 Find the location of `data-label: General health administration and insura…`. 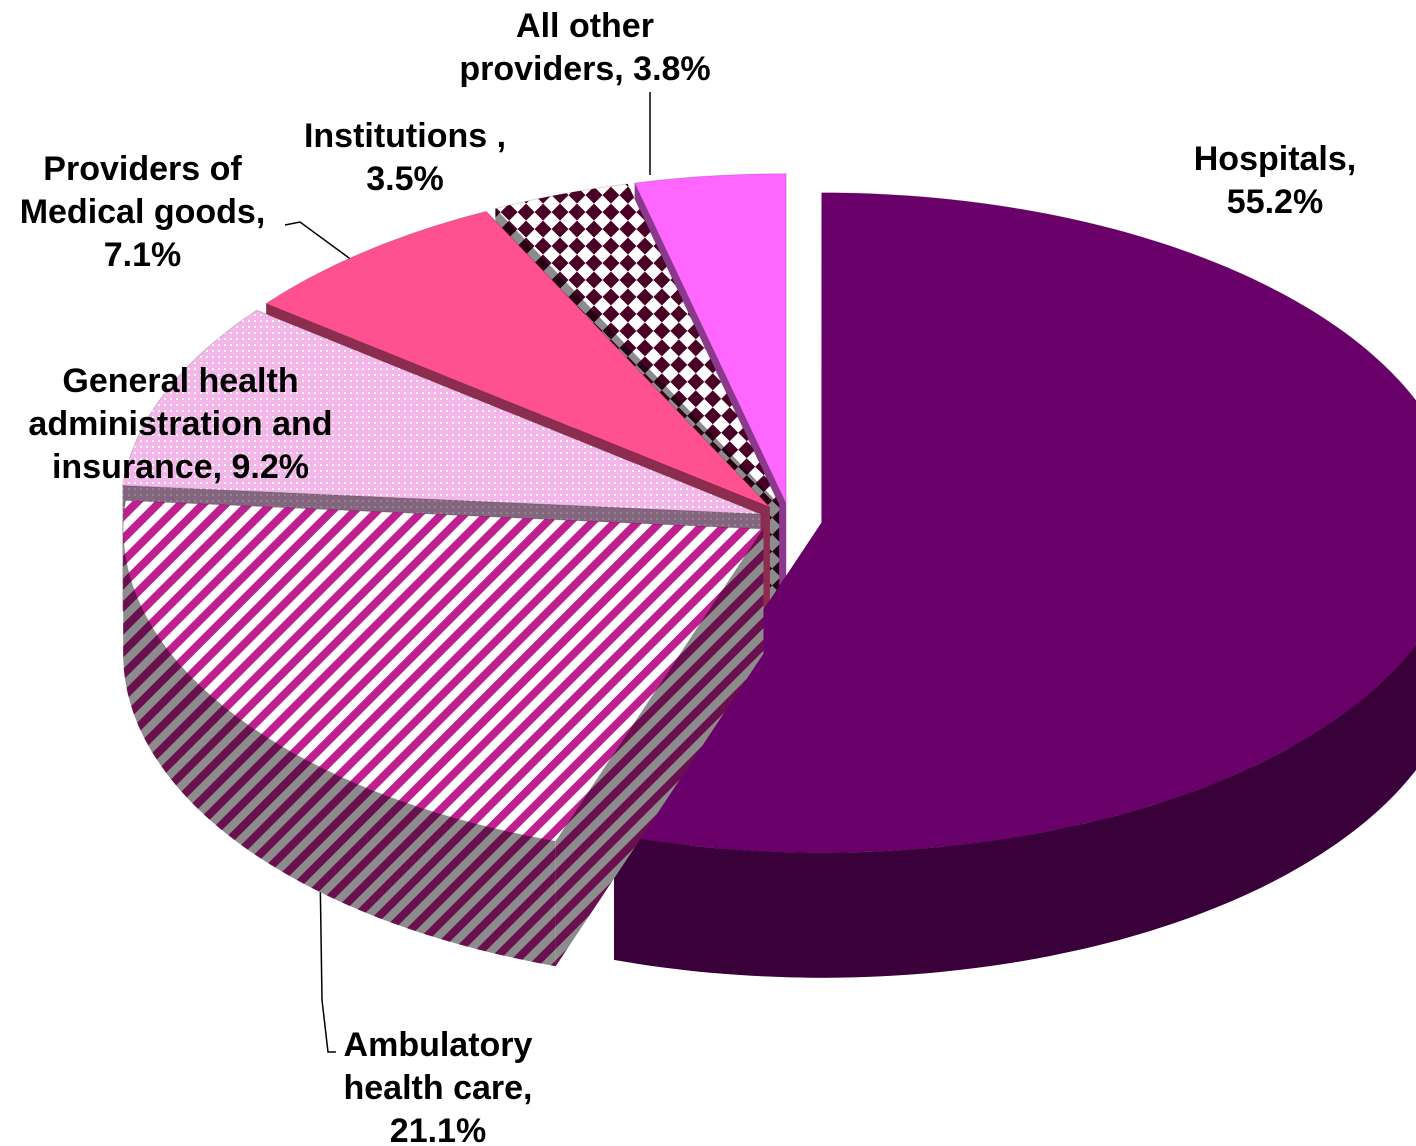

data-label: General health administration and insura… is located at coordinates (180, 424).